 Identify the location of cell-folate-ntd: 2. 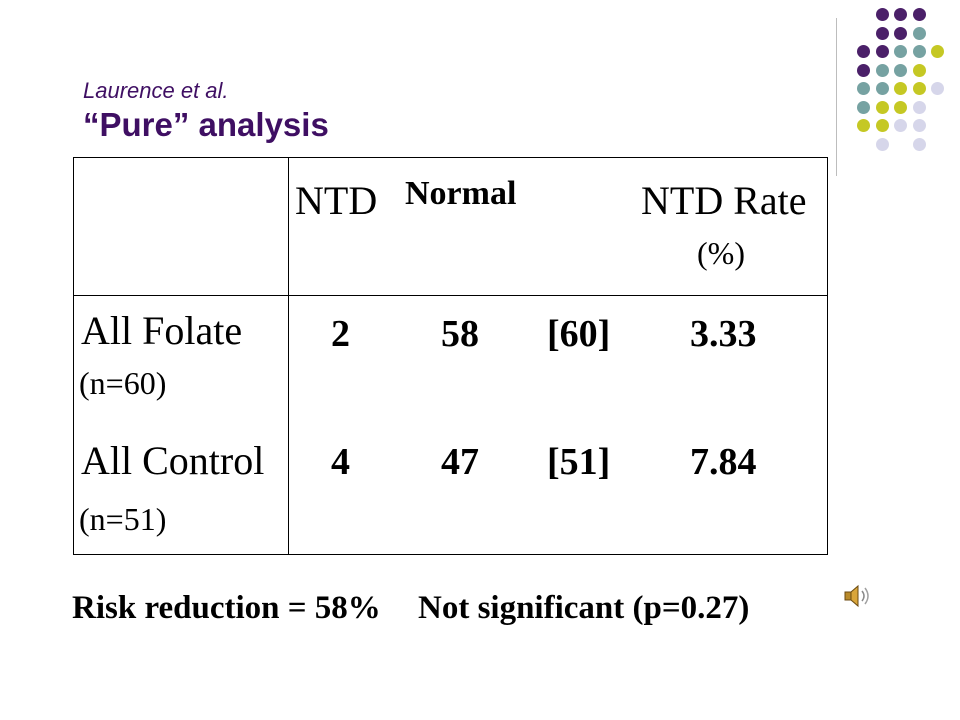
(340, 334).